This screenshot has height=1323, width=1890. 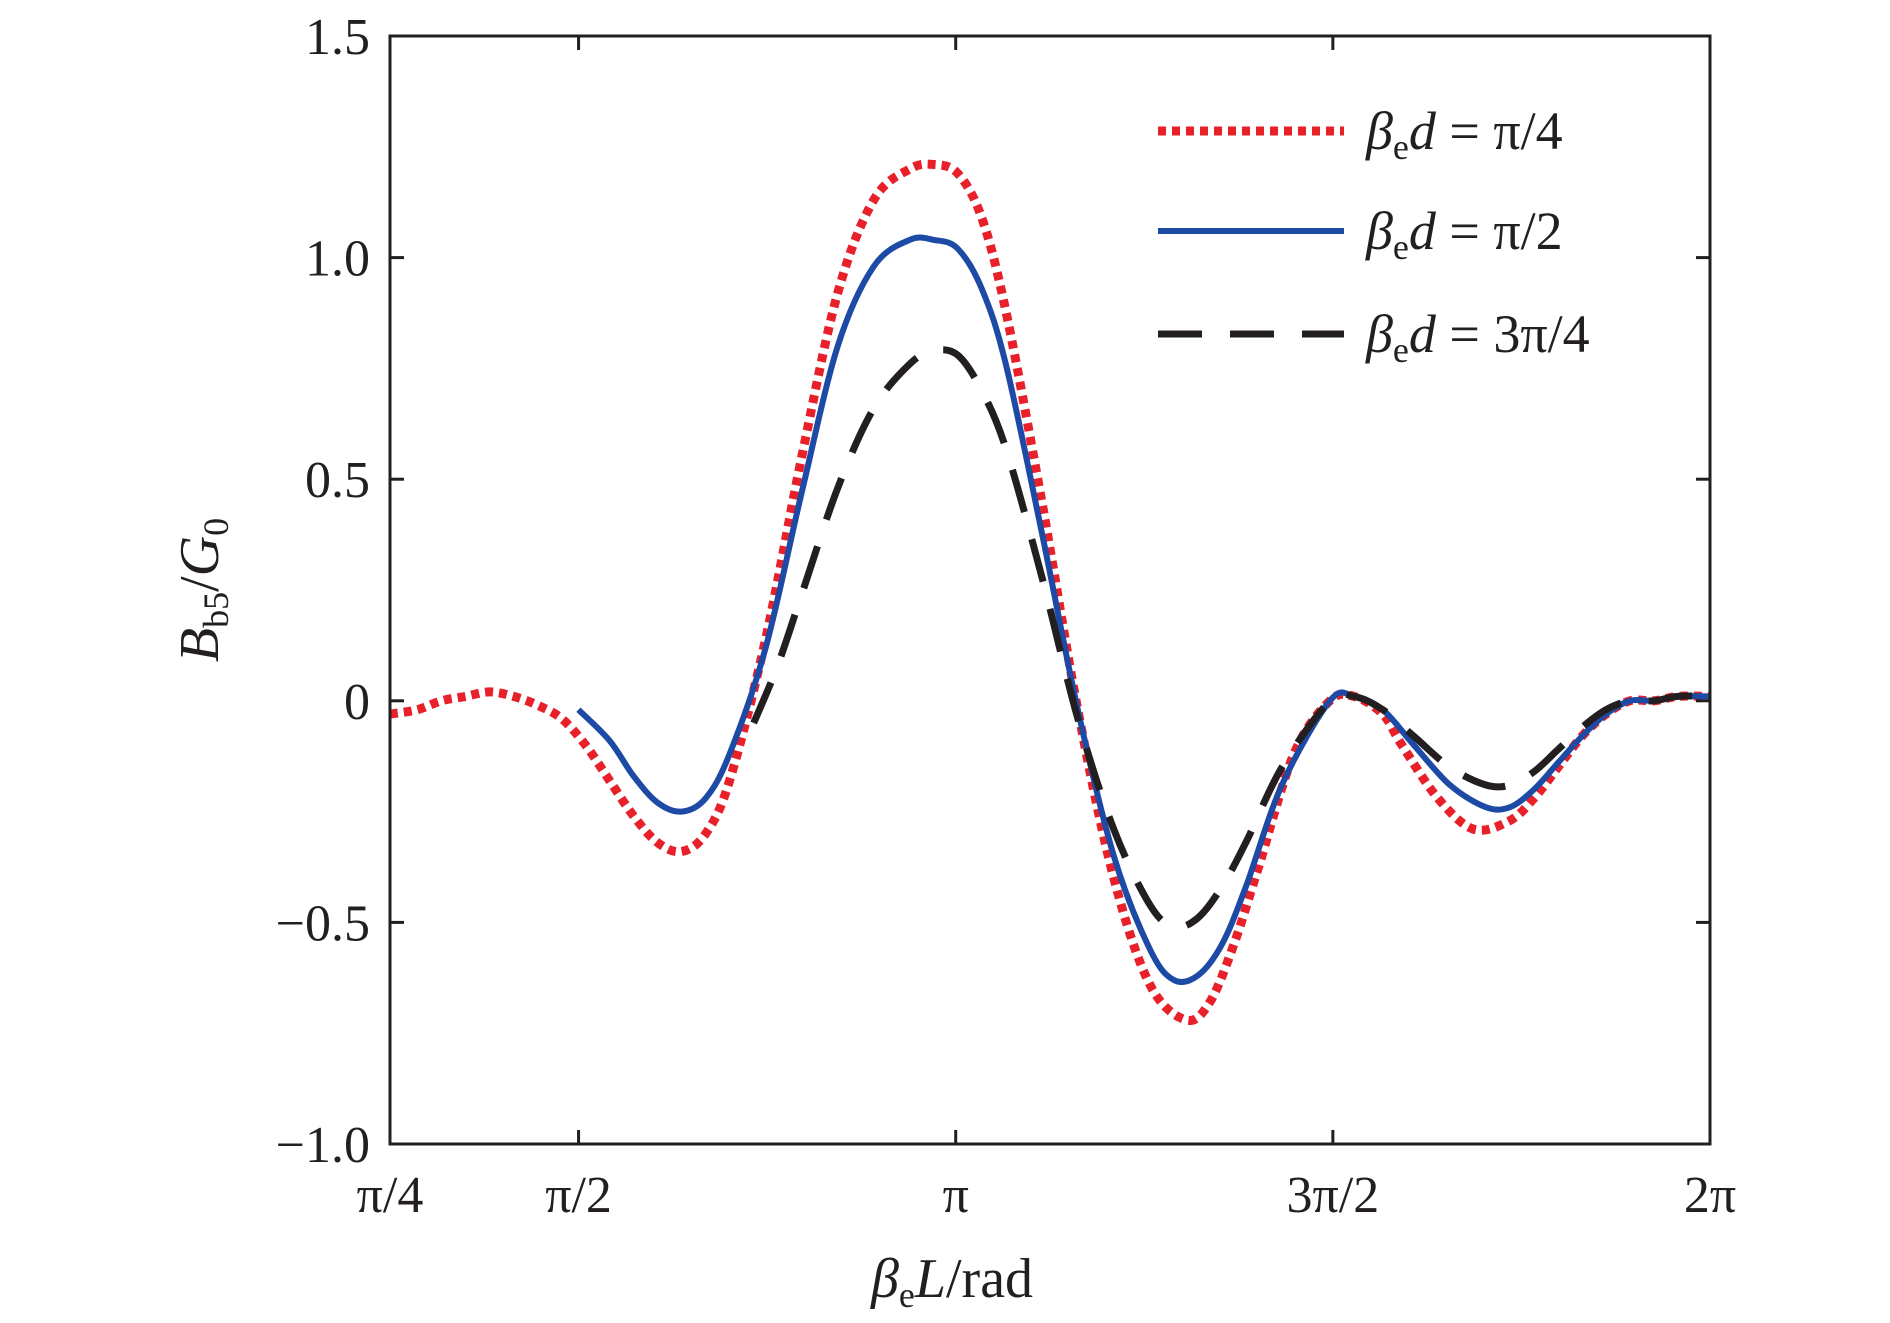 What do you see at coordinates (323, 923) in the screenshot?
I see `y-tick-label: −0.5` at bounding box center [323, 923].